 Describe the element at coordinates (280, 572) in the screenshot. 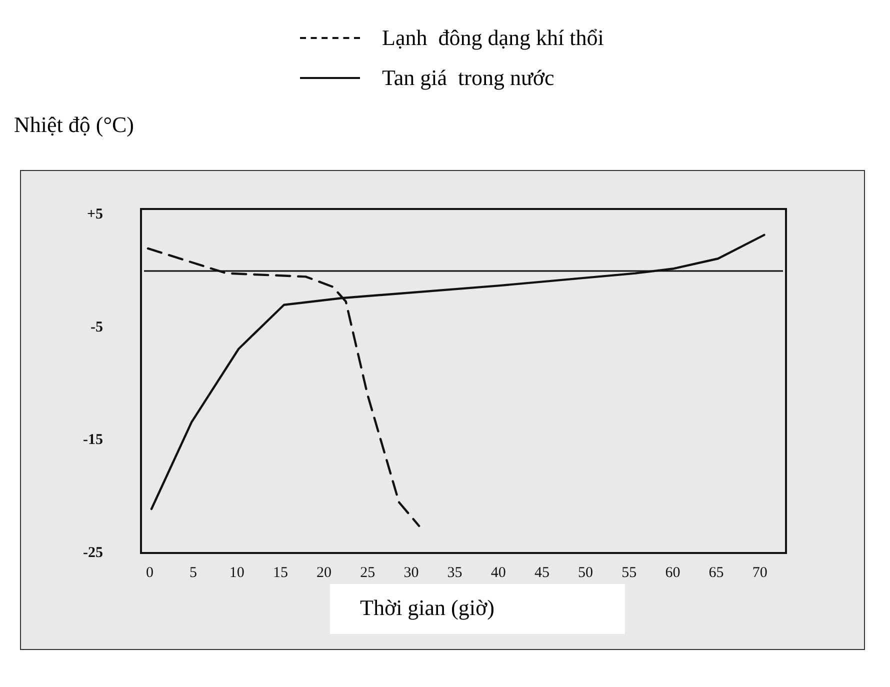

I see `x-tick-label: 15` at that location.